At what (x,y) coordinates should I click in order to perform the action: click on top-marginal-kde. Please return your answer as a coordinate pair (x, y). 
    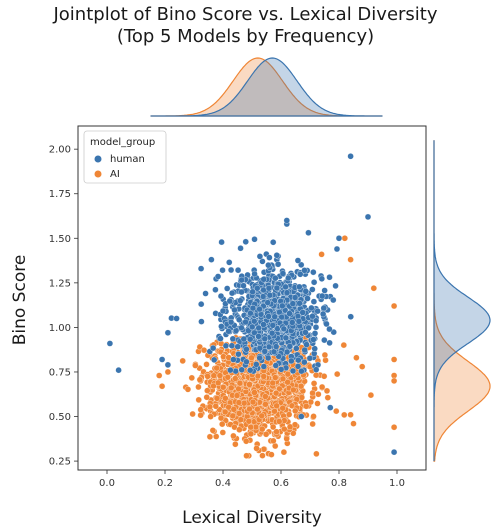
    Looking at the image, I should click on (266, 87).